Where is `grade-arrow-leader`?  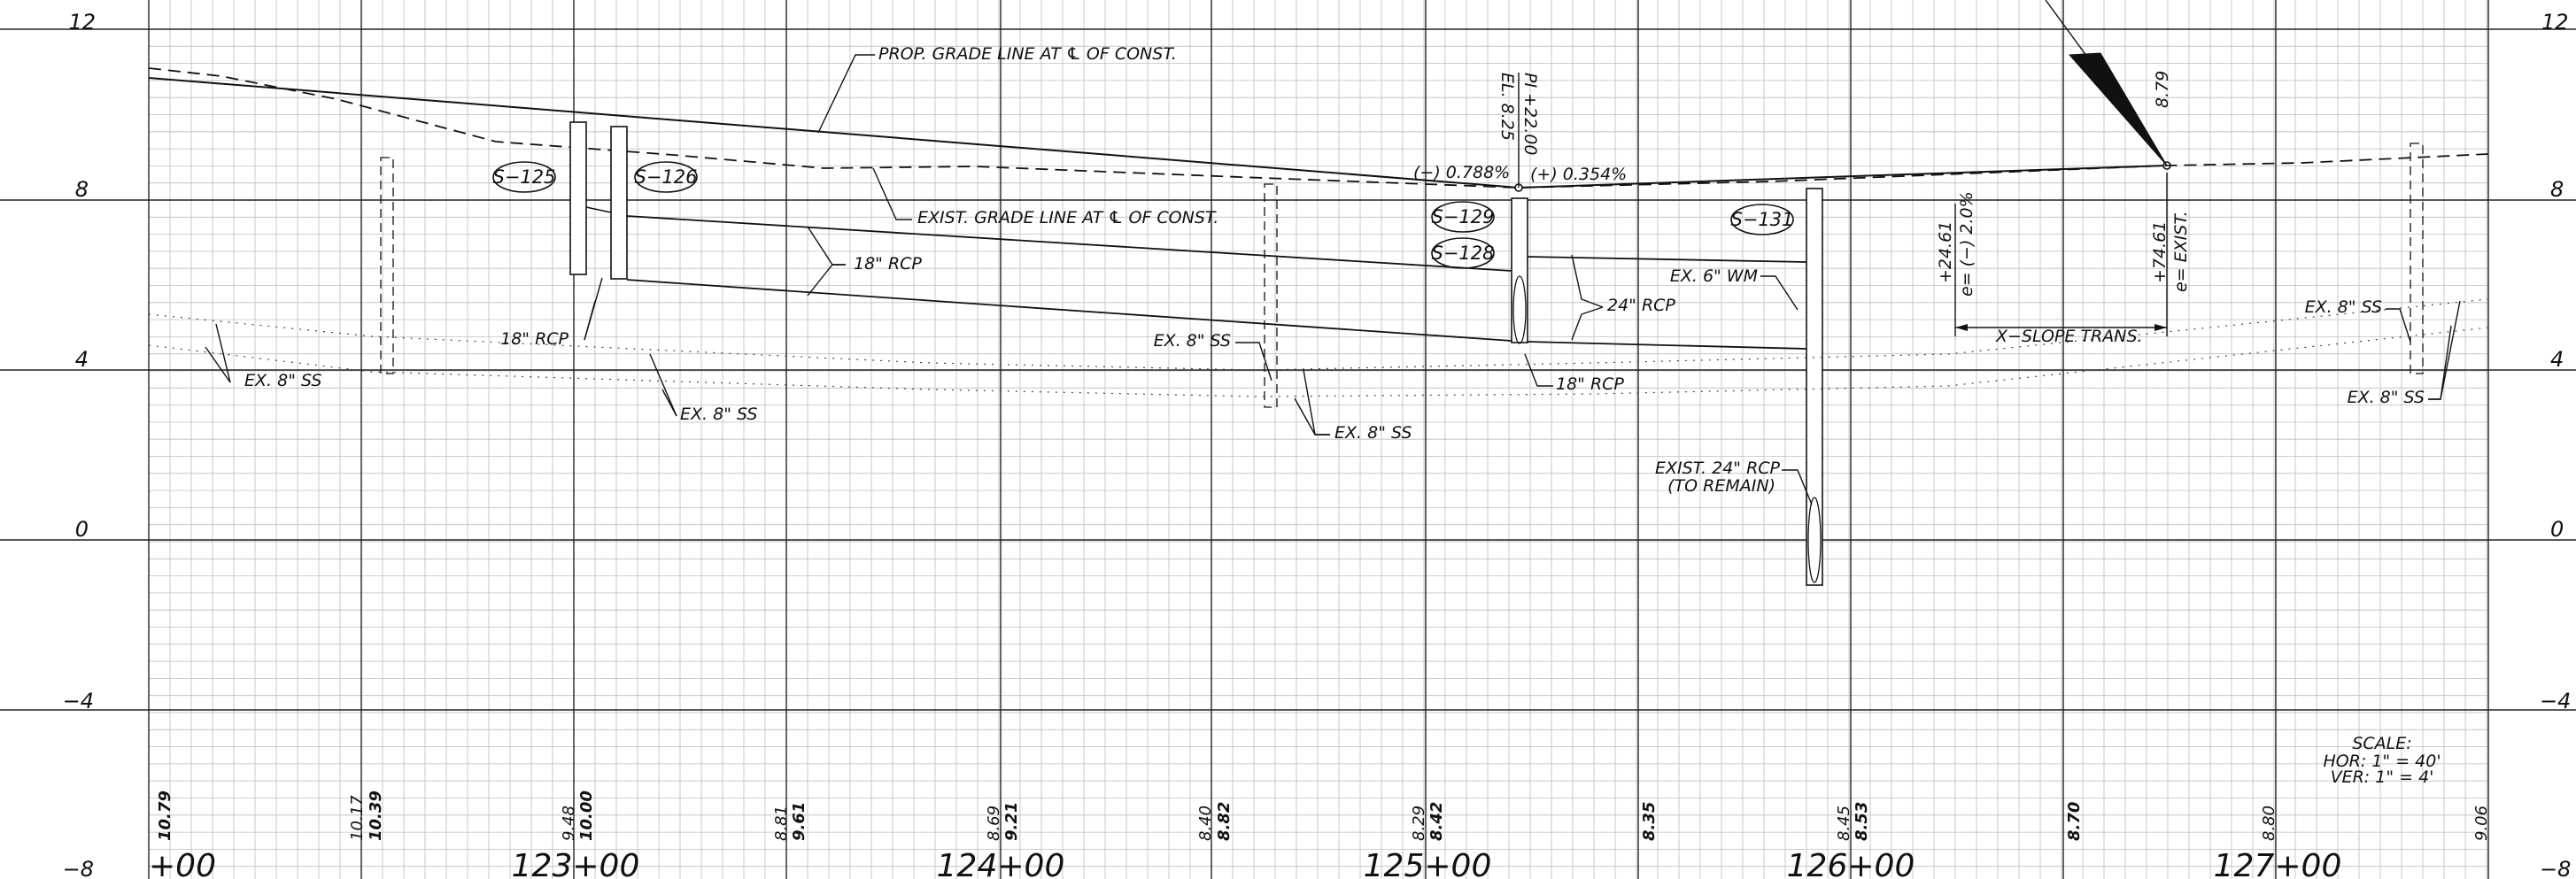
grade-arrow-leader is located at coordinates (2106, 83).